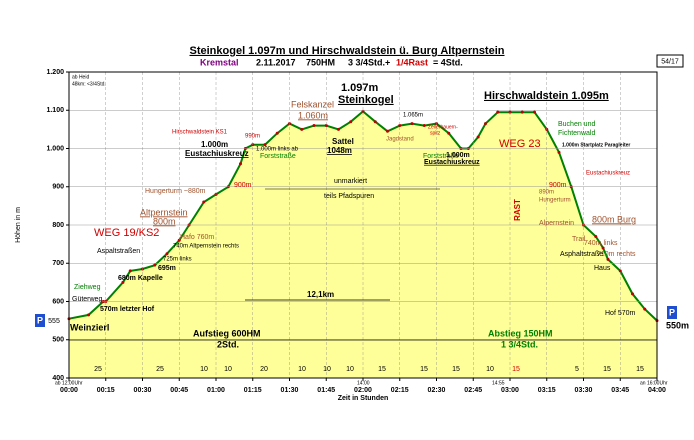  Describe the element at coordinates (520, 144) in the screenshot. I see `annotation: WEG 23` at that location.